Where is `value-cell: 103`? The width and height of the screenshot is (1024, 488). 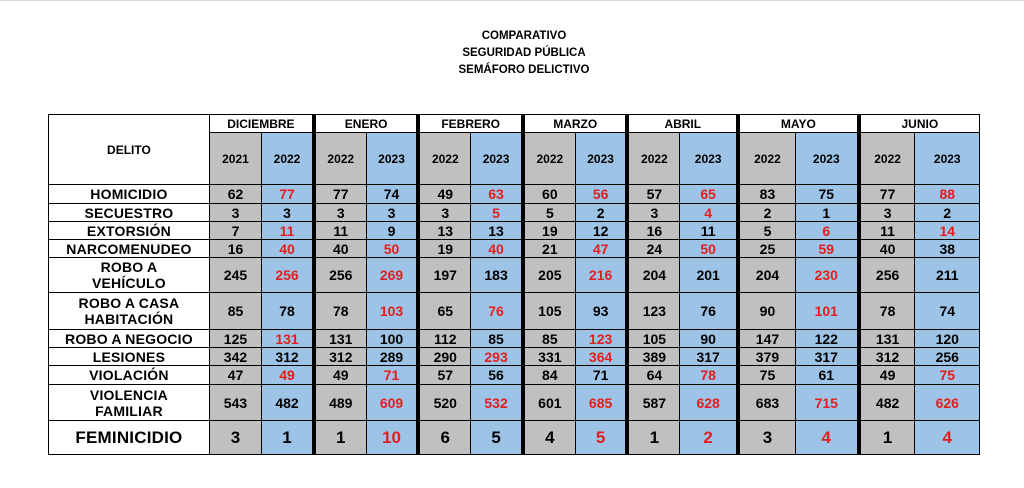
value-cell: 103 is located at coordinates (392, 311).